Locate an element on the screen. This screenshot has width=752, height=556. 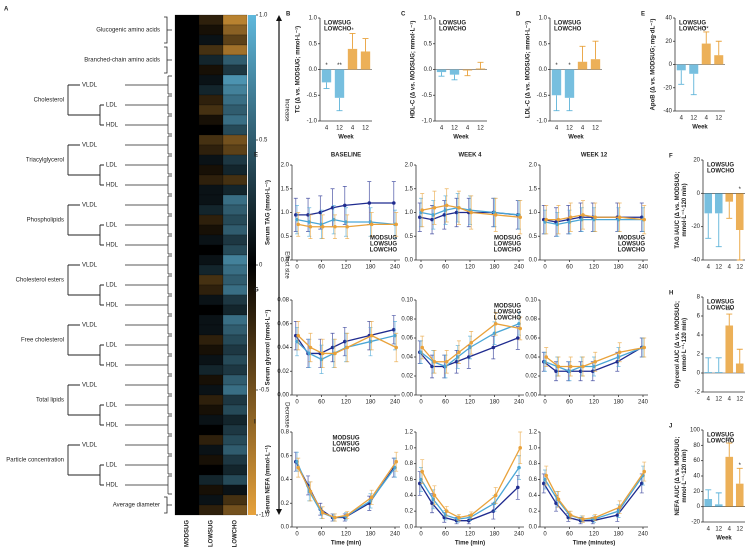
subgroup-label: VLDL is located at coordinates (90, 386).